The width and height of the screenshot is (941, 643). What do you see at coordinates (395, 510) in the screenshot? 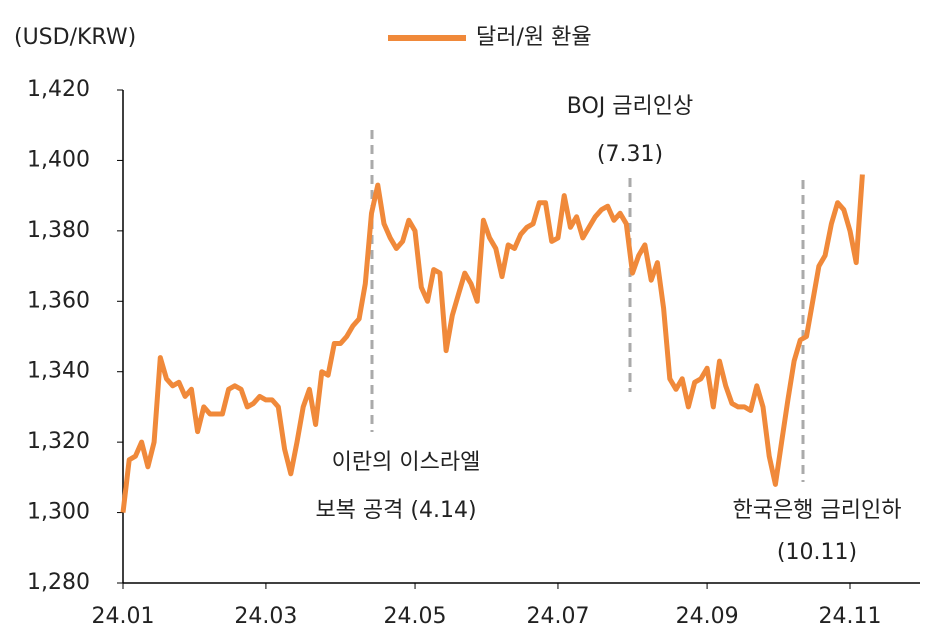
I see `annotation: 보복 공격 (4.14)` at bounding box center [395, 510].